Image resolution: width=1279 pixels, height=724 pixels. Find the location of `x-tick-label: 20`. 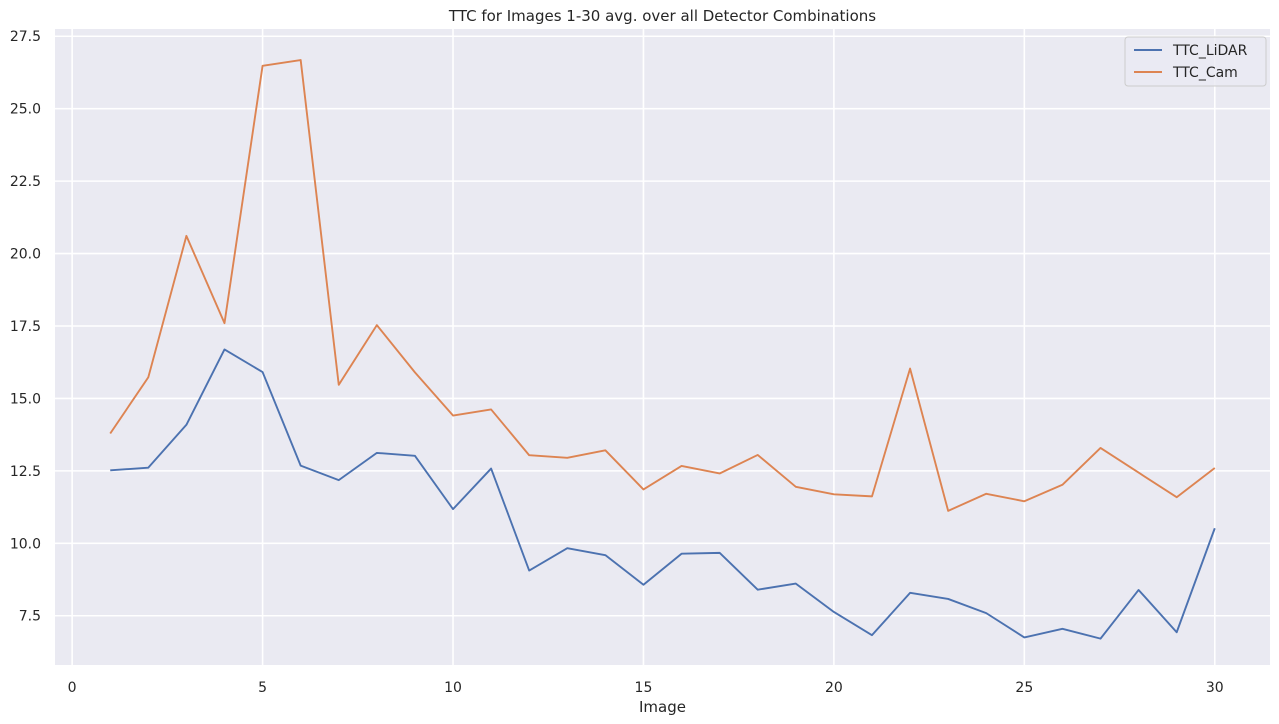

x-tick-label: 20 is located at coordinates (834, 688).